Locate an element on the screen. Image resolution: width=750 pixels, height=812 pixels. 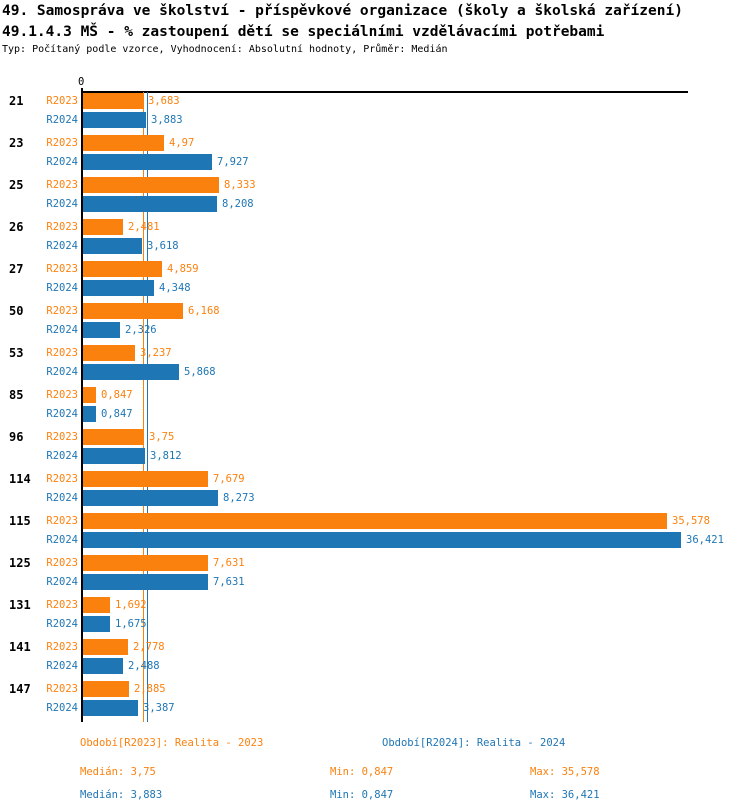
value-label-r2023: 2,481 is located at coordinates (144, 227).